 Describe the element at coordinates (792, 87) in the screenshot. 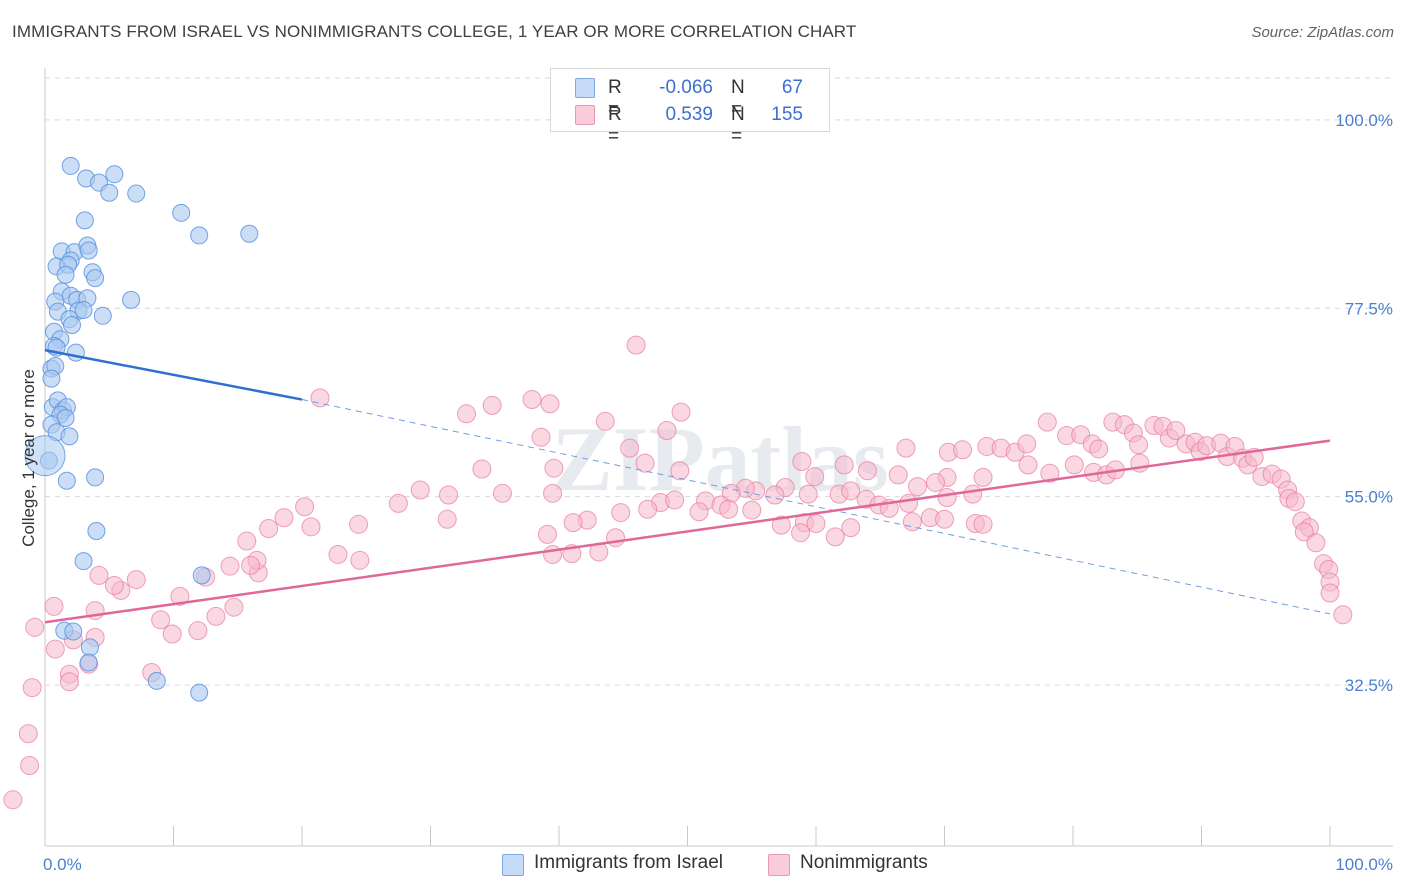

I see `legend-n-value: 67` at that location.